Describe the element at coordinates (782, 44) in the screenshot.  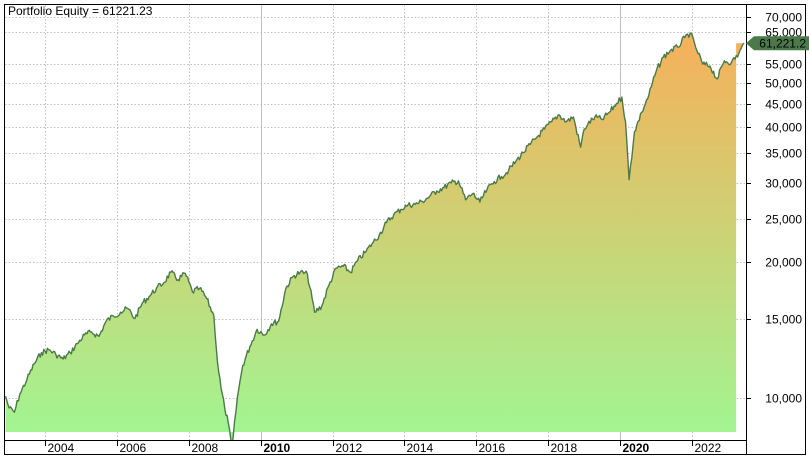
I see `last-value-label: 61,221.2` at that location.